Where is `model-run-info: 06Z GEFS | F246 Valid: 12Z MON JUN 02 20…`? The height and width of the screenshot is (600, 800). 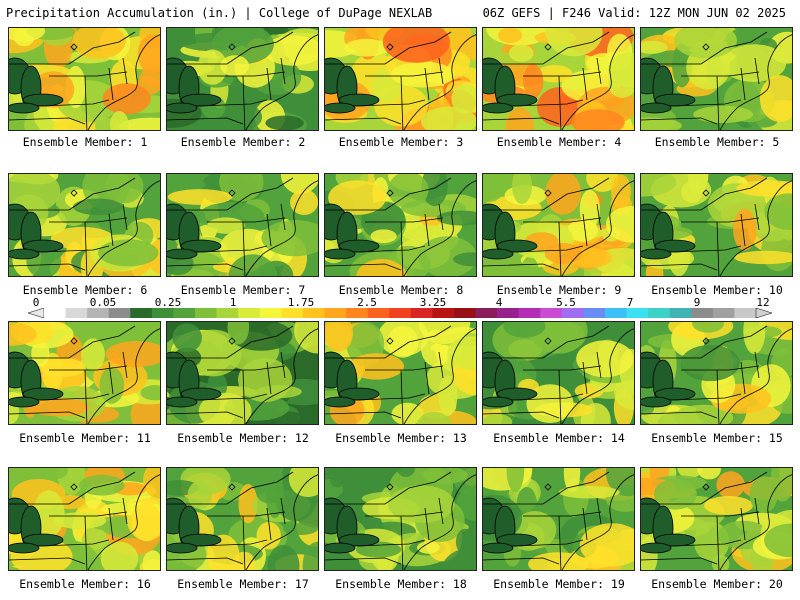 model-run-info: 06Z GEFS | F246 Valid: 12Z MON JUN 02 20… is located at coordinates (634, 13).